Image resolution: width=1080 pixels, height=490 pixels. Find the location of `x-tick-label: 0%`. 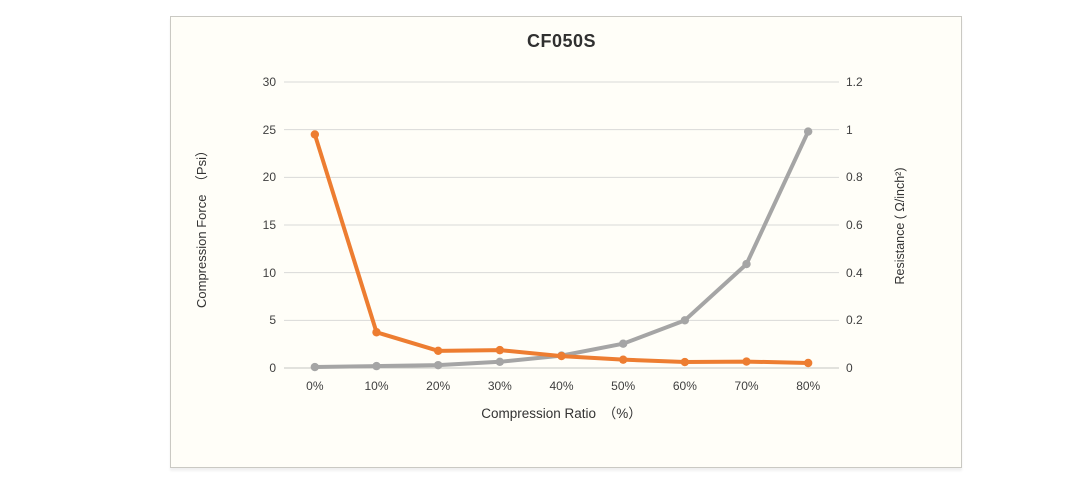

x-tick-label: 0% is located at coordinates (315, 386).